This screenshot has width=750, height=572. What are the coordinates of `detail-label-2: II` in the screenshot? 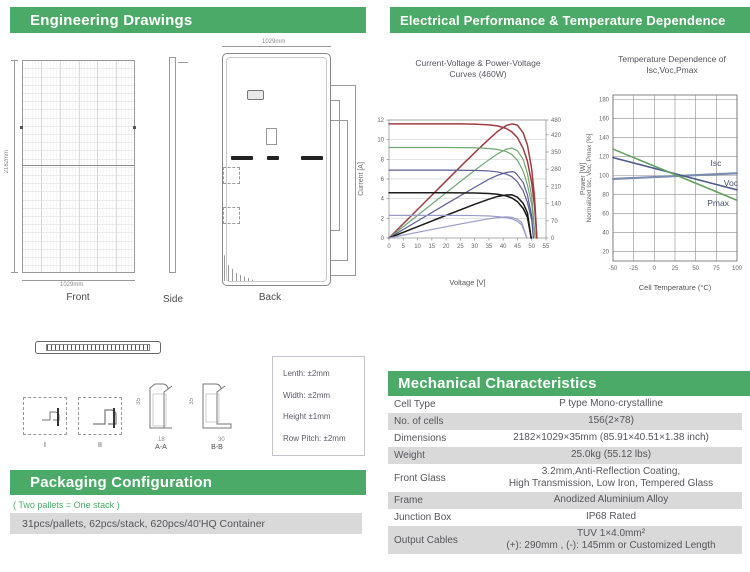 It's located at (100, 445).